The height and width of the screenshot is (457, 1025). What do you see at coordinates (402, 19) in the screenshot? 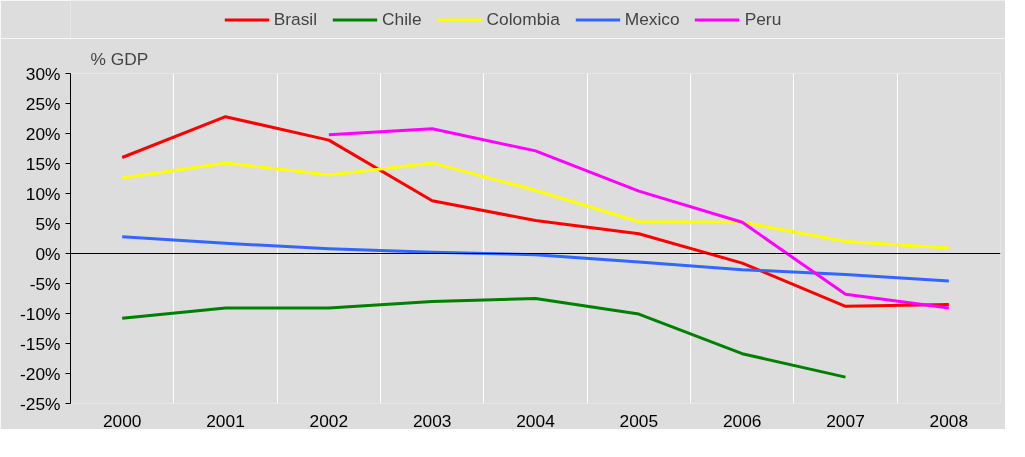
I see `legend-label: Chile` at bounding box center [402, 19].